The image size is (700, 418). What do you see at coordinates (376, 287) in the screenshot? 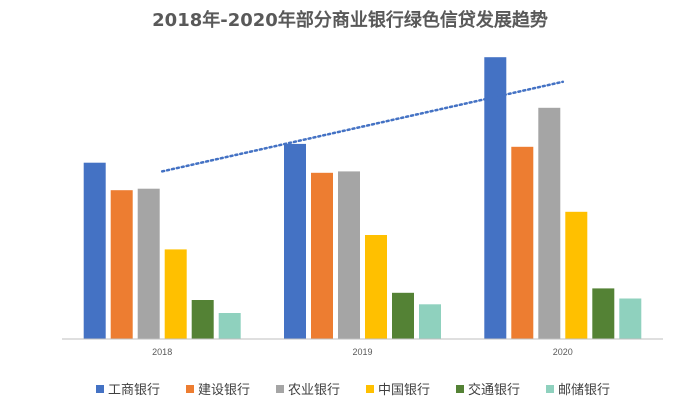
I see `bar-2019-中国银行` at bounding box center [376, 287].